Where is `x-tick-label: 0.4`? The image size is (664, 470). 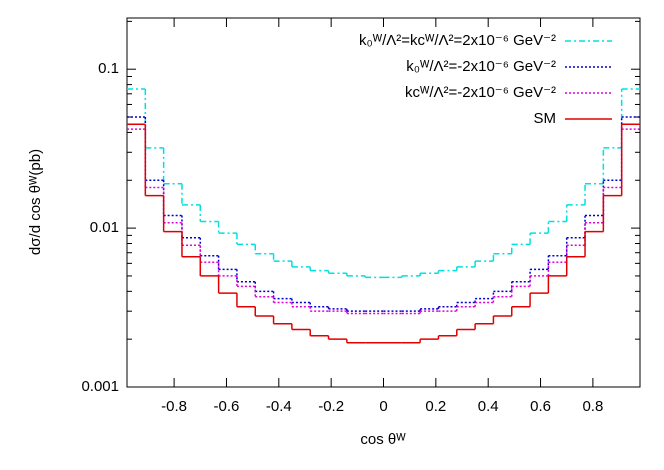
x-tick-label: 0.4 is located at coordinates (488, 406).